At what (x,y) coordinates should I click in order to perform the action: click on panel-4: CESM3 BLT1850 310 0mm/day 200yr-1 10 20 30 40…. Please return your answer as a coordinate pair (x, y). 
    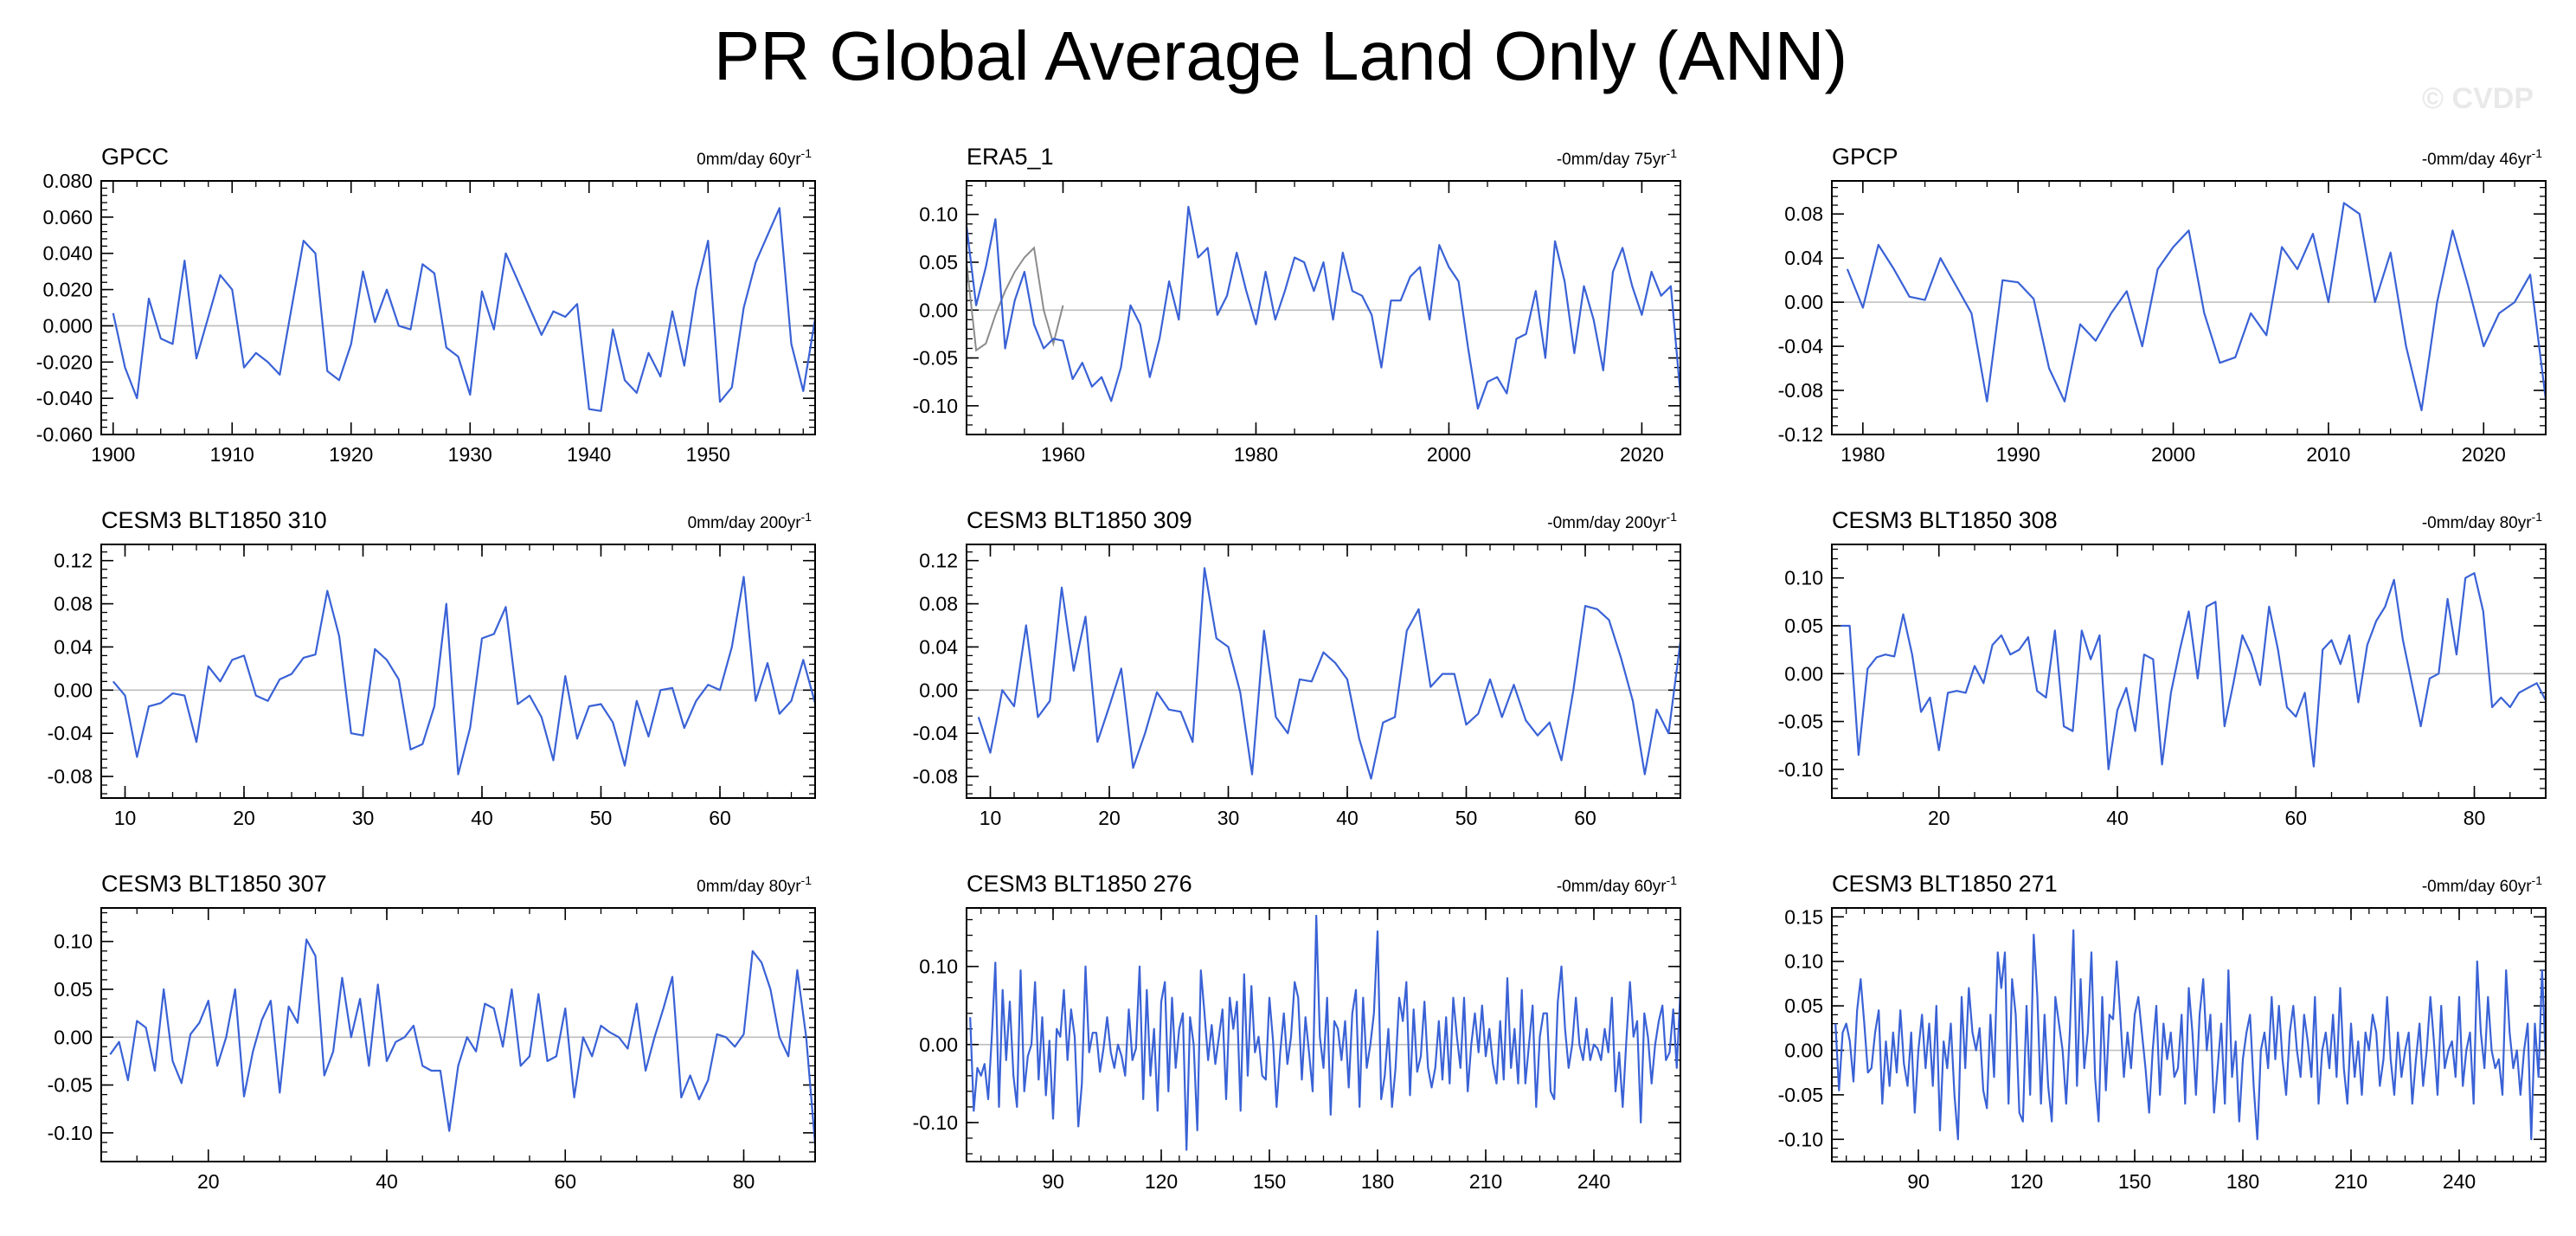
    Looking at the image, I should click on (432, 668).